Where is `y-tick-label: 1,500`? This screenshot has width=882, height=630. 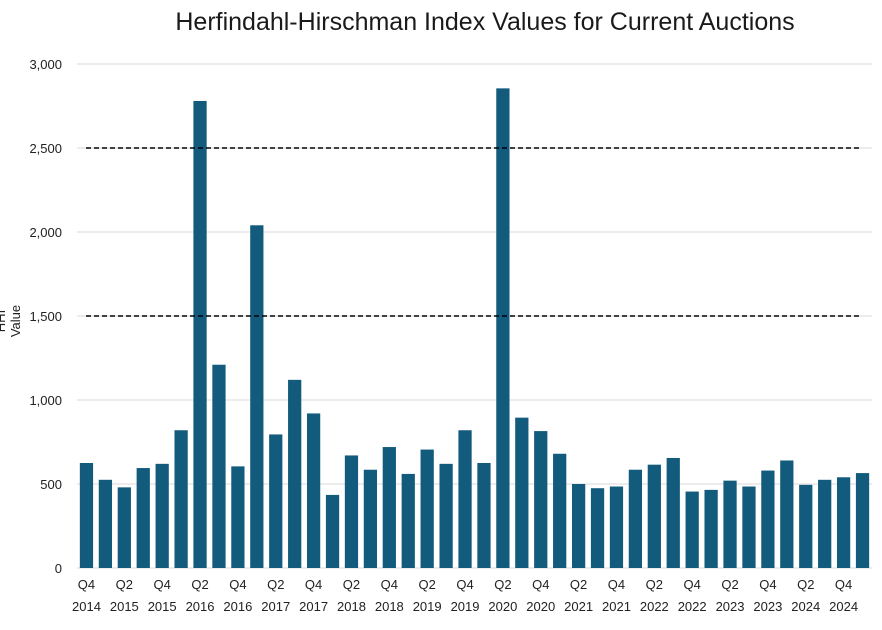 y-tick-label: 1,500 is located at coordinates (45, 316).